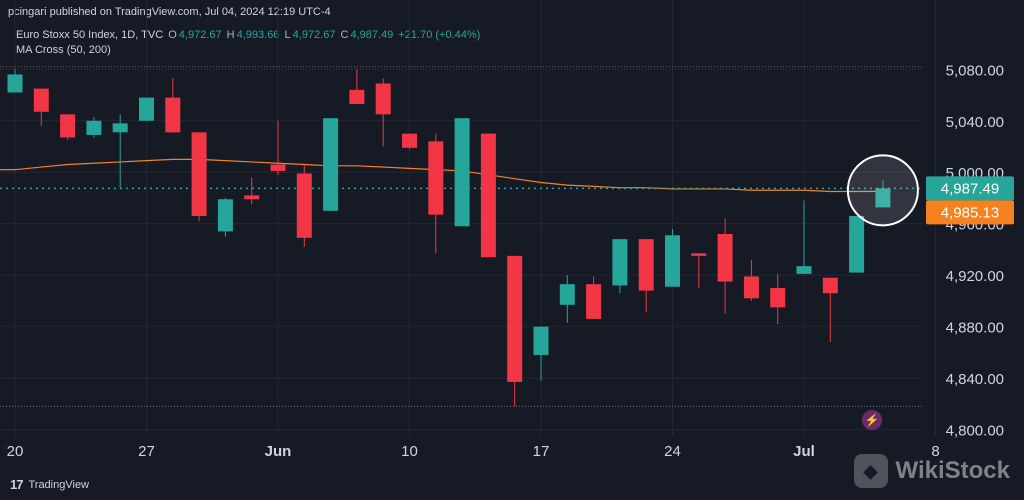 This screenshot has width=1024, height=500. What do you see at coordinates (409, 451) in the screenshot?
I see `x-tick-label: 10` at bounding box center [409, 451].